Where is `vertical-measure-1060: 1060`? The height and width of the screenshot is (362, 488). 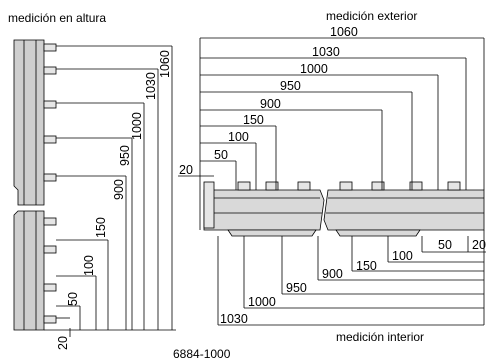
vertical-measure-1060: 1060 is located at coordinates (165, 64).